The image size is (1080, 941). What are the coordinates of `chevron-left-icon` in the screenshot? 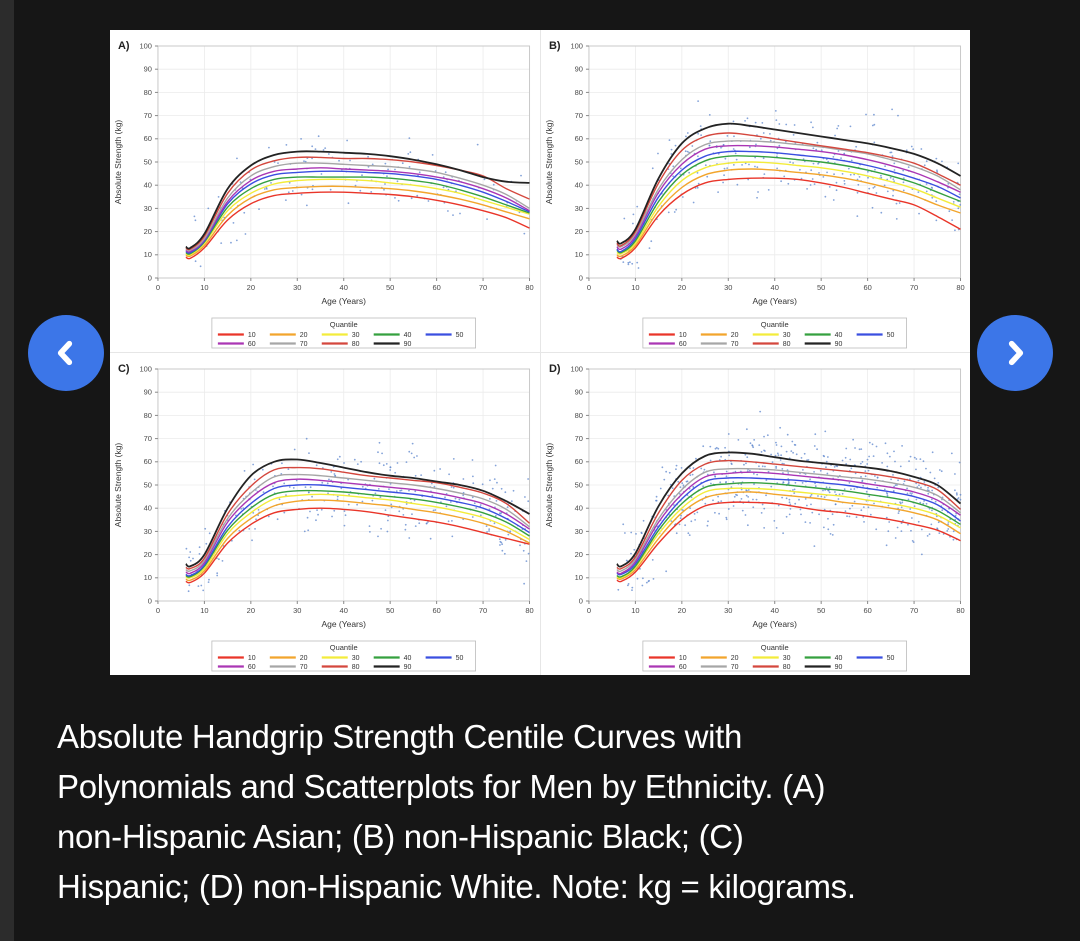 It's located at (65, 353).